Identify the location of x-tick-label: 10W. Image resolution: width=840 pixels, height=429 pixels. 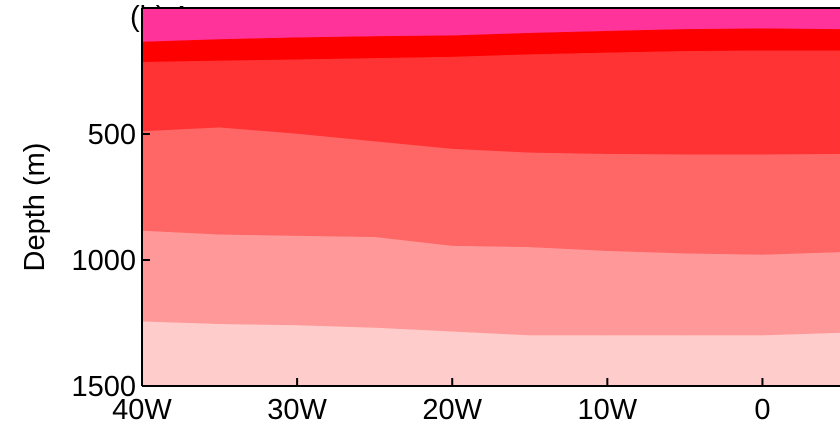
(608, 410).